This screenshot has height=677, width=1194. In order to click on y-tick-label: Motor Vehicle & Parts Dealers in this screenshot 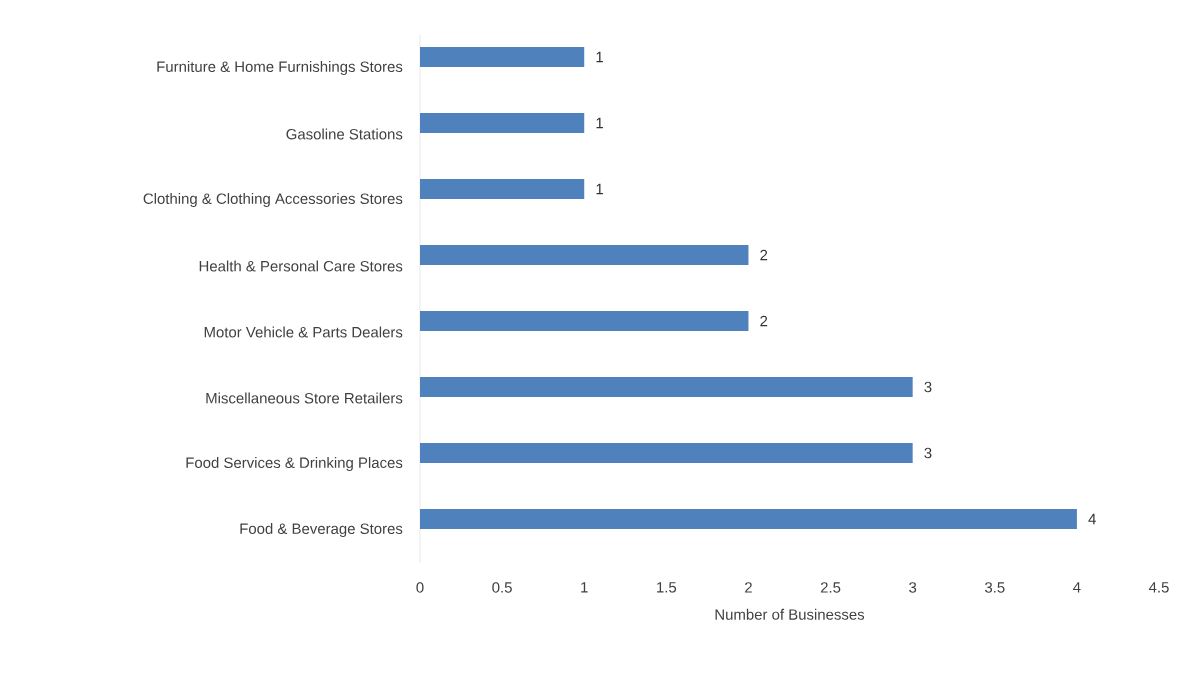, I will do `click(303, 332)`.